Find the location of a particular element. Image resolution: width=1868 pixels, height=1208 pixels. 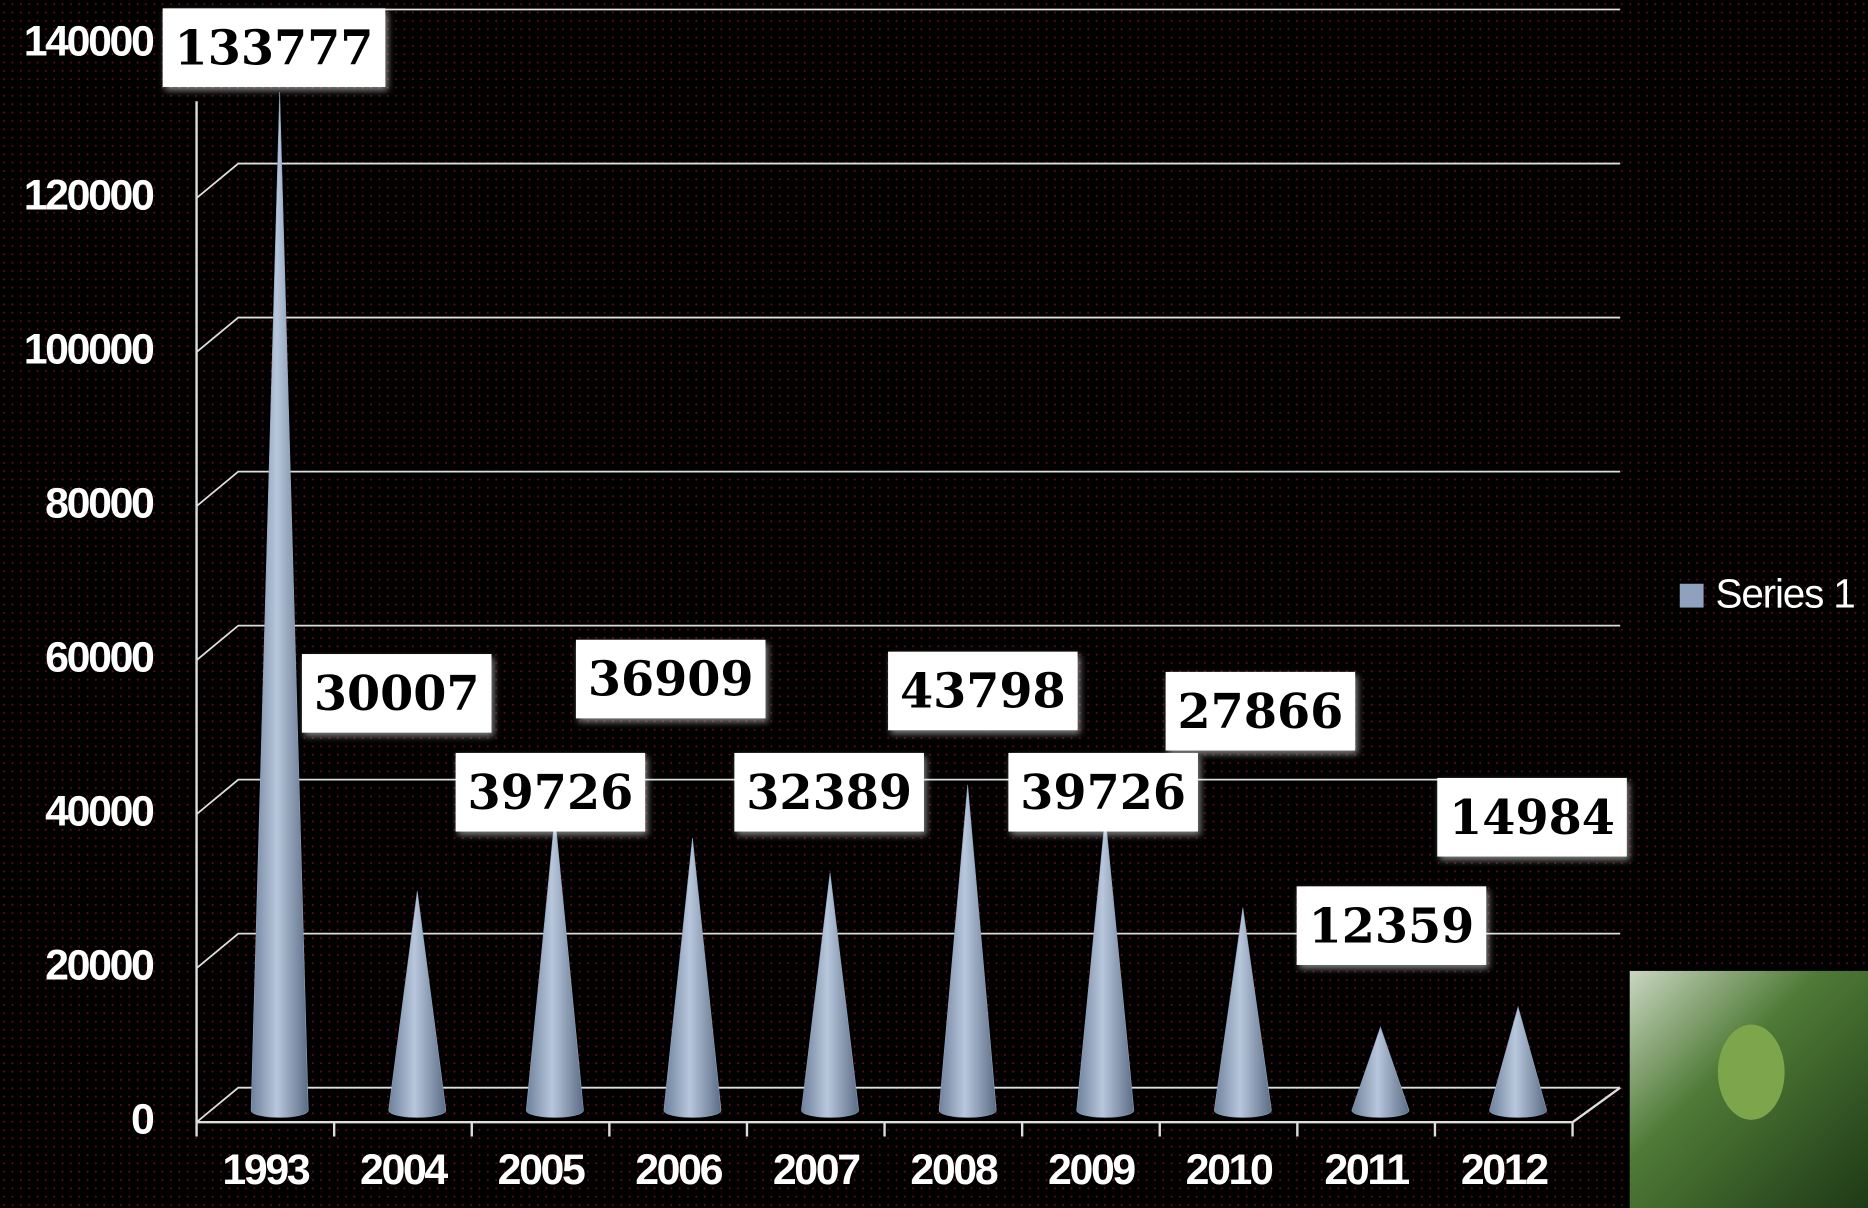

x-tick-label: 2008 is located at coordinates (953, 1170).